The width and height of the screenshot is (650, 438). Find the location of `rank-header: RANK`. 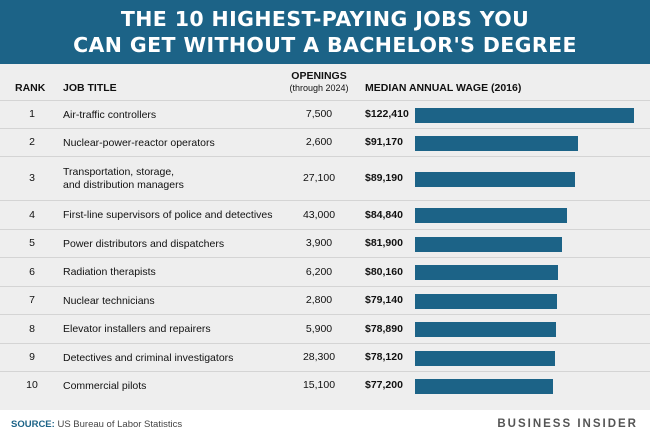

rank-header: RANK is located at coordinates (30, 88).